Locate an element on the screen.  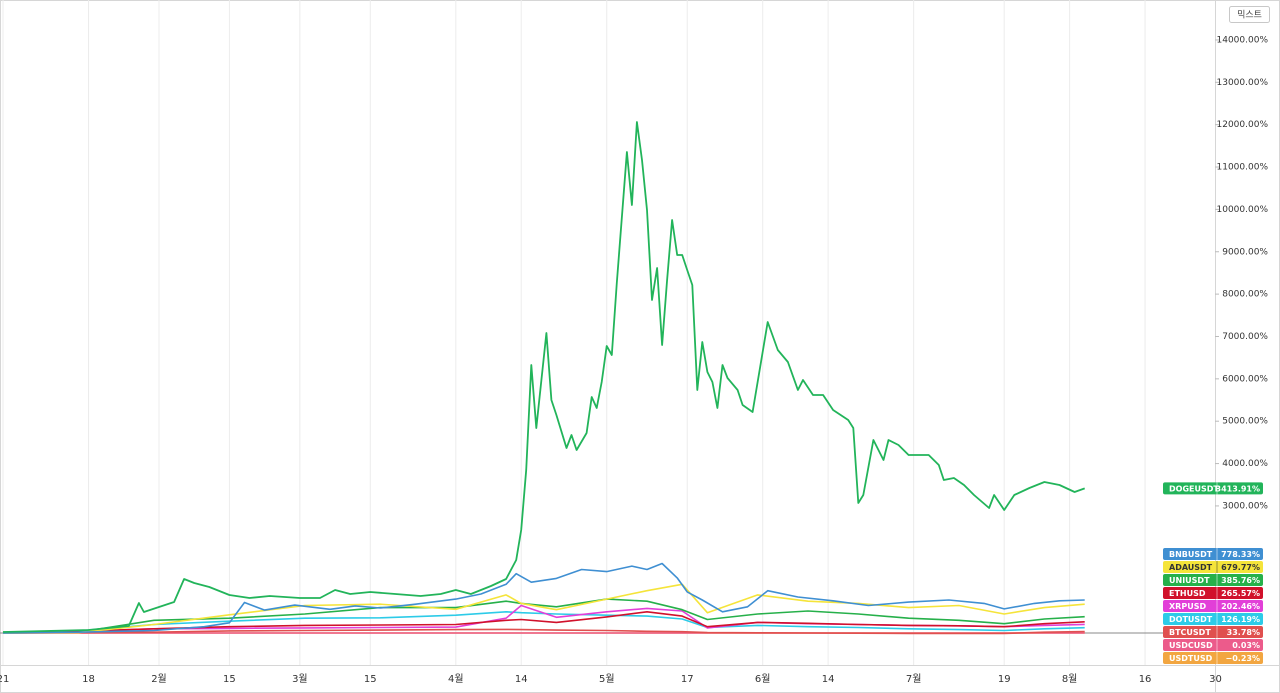
y-tick-label: 12000.00% is located at coordinates (1243, 125).